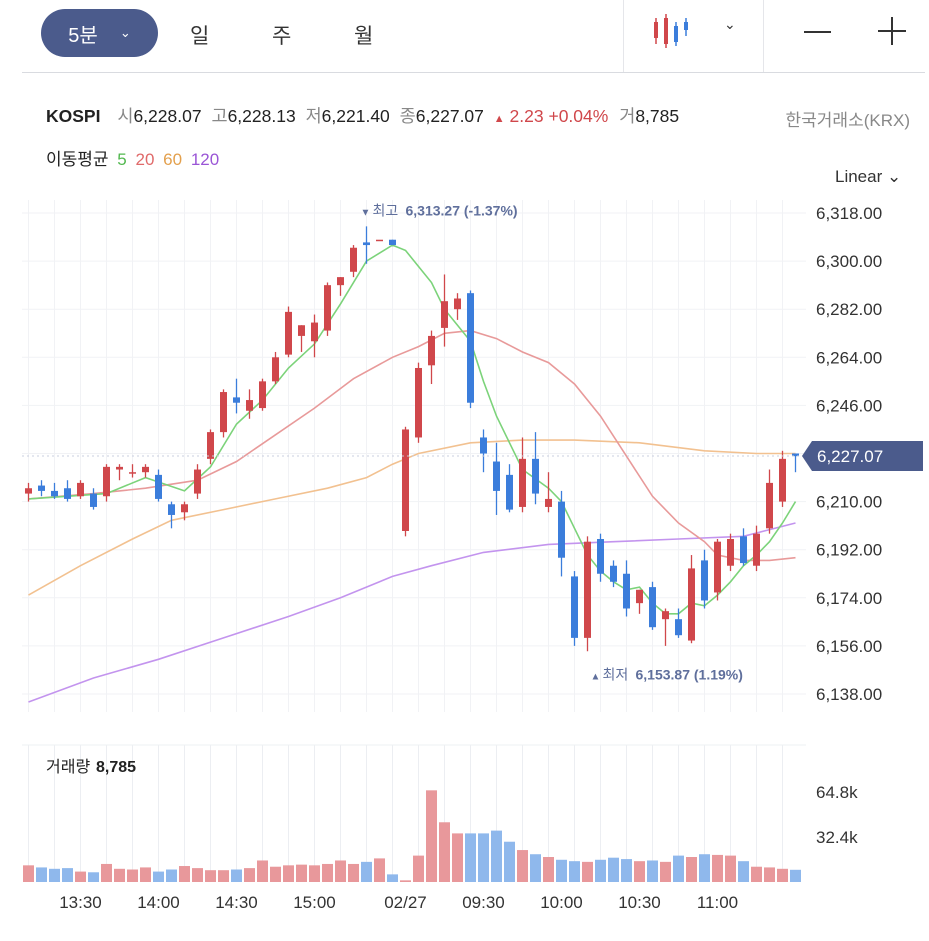  What do you see at coordinates (99, 33) in the screenshot?
I see `interval-5min-button: 5분 ⌄` at bounding box center [99, 33].